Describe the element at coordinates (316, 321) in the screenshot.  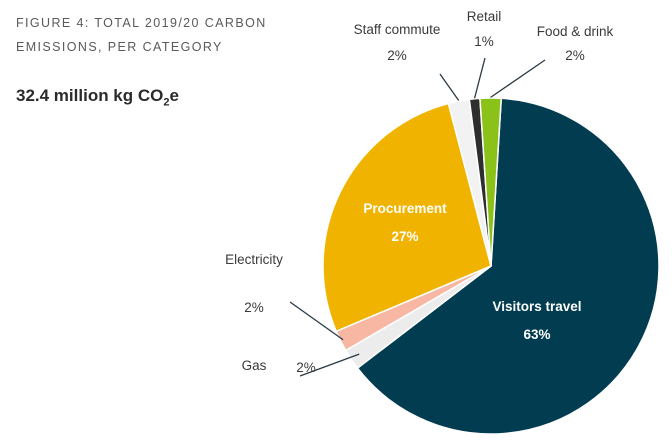
I see `leader-line-electricity` at that location.